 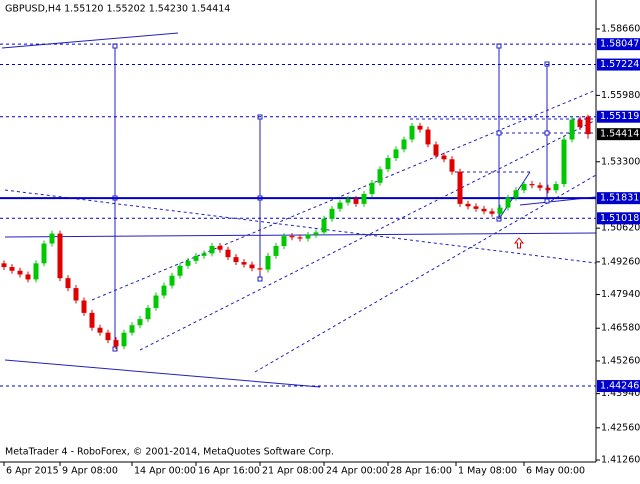 I want to click on y-tick-label: 1.53300, so click(x=620, y=161).